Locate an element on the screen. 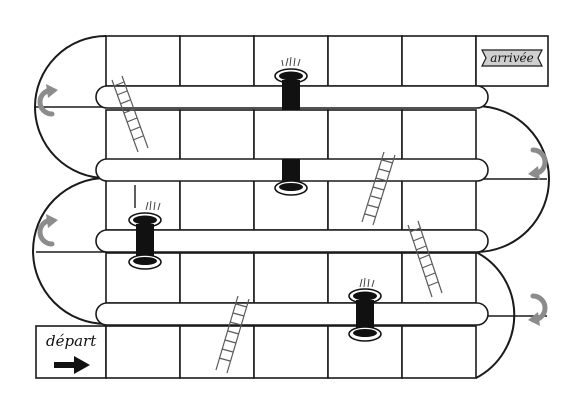 The height and width of the screenshot is (413, 584). right-arrow-icon is located at coordinates (72, 365).